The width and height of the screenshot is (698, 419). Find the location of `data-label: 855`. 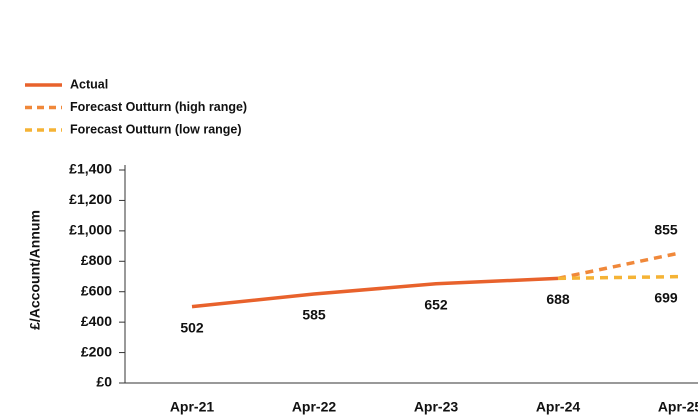

data-label: 855 is located at coordinates (666, 230).